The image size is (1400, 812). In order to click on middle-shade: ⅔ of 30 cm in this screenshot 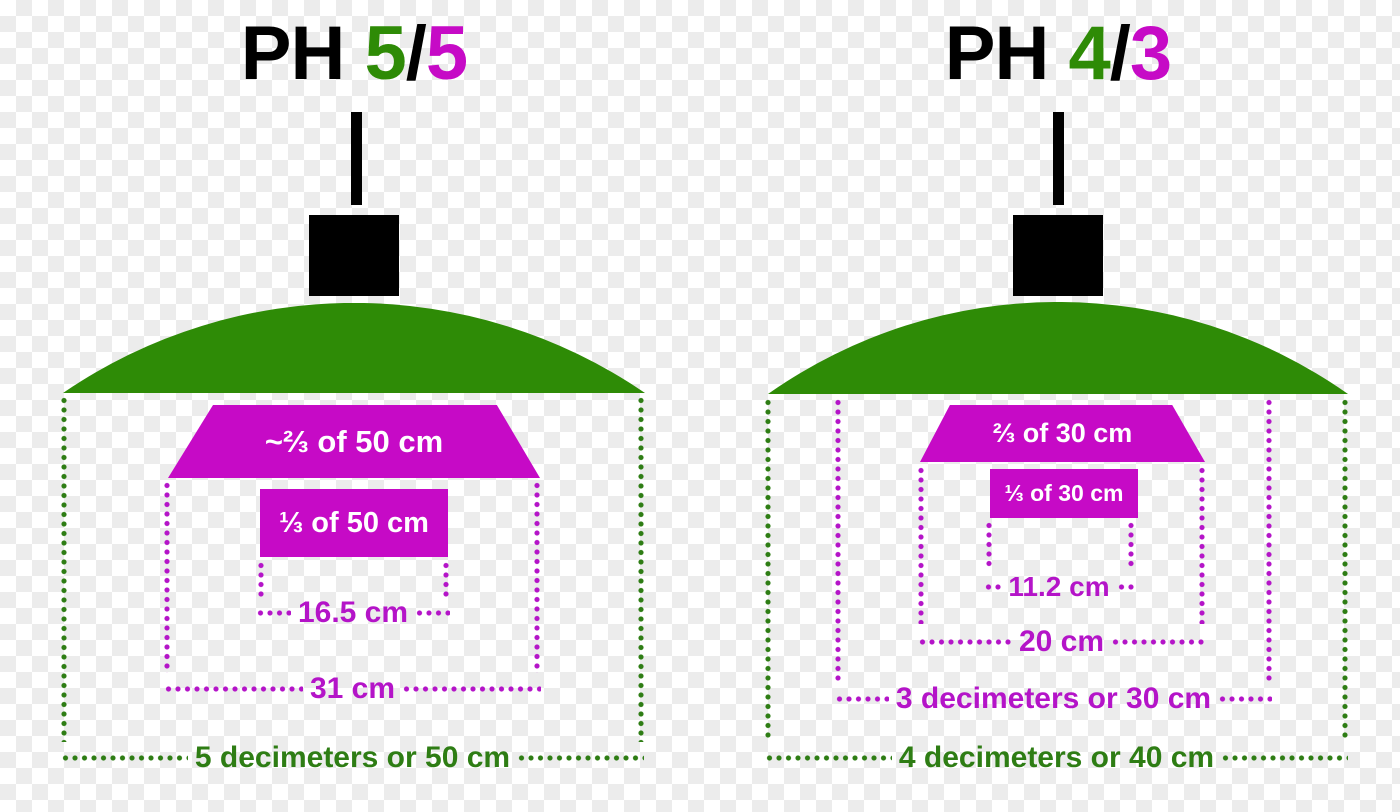, I will do `click(1062, 433)`.